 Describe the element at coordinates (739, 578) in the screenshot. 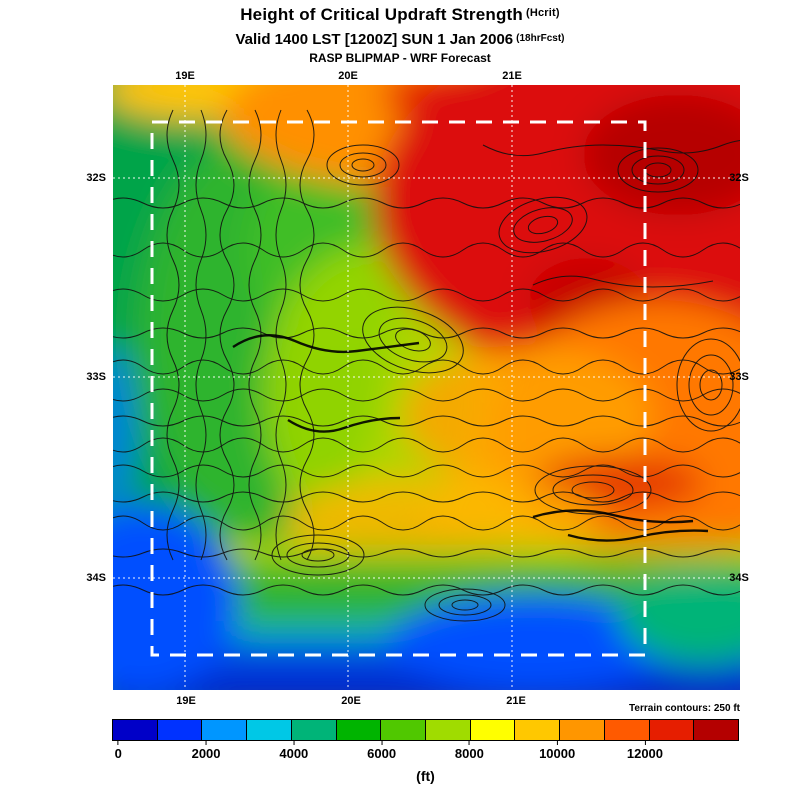

I see `y-tick-right-34s: 34S` at that location.